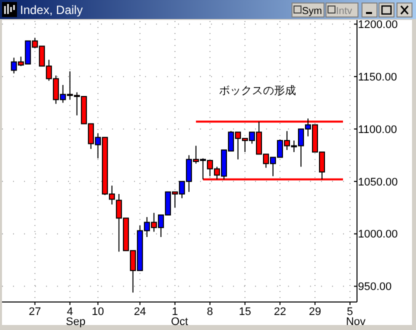 This screenshot has height=330, width=416. What do you see at coordinates (280, 312) in the screenshot?
I see `x-tick-label: 22` at bounding box center [280, 312].